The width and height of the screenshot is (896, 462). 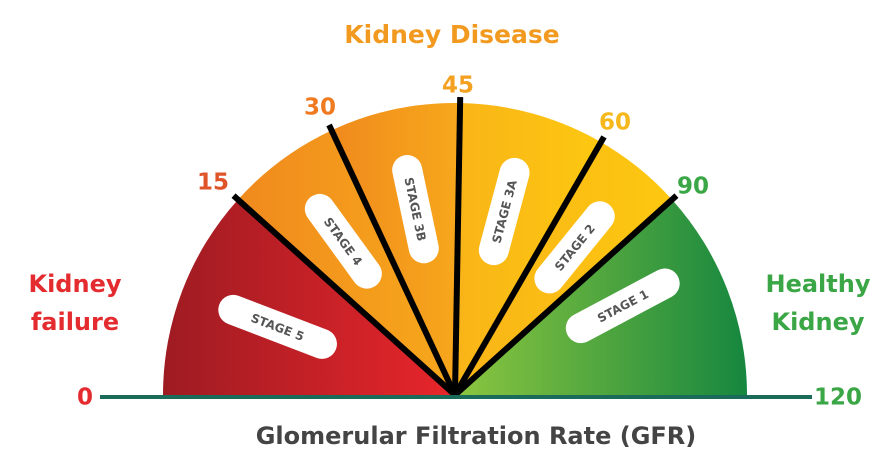 I want to click on tick-label: 60, so click(x=615, y=123).